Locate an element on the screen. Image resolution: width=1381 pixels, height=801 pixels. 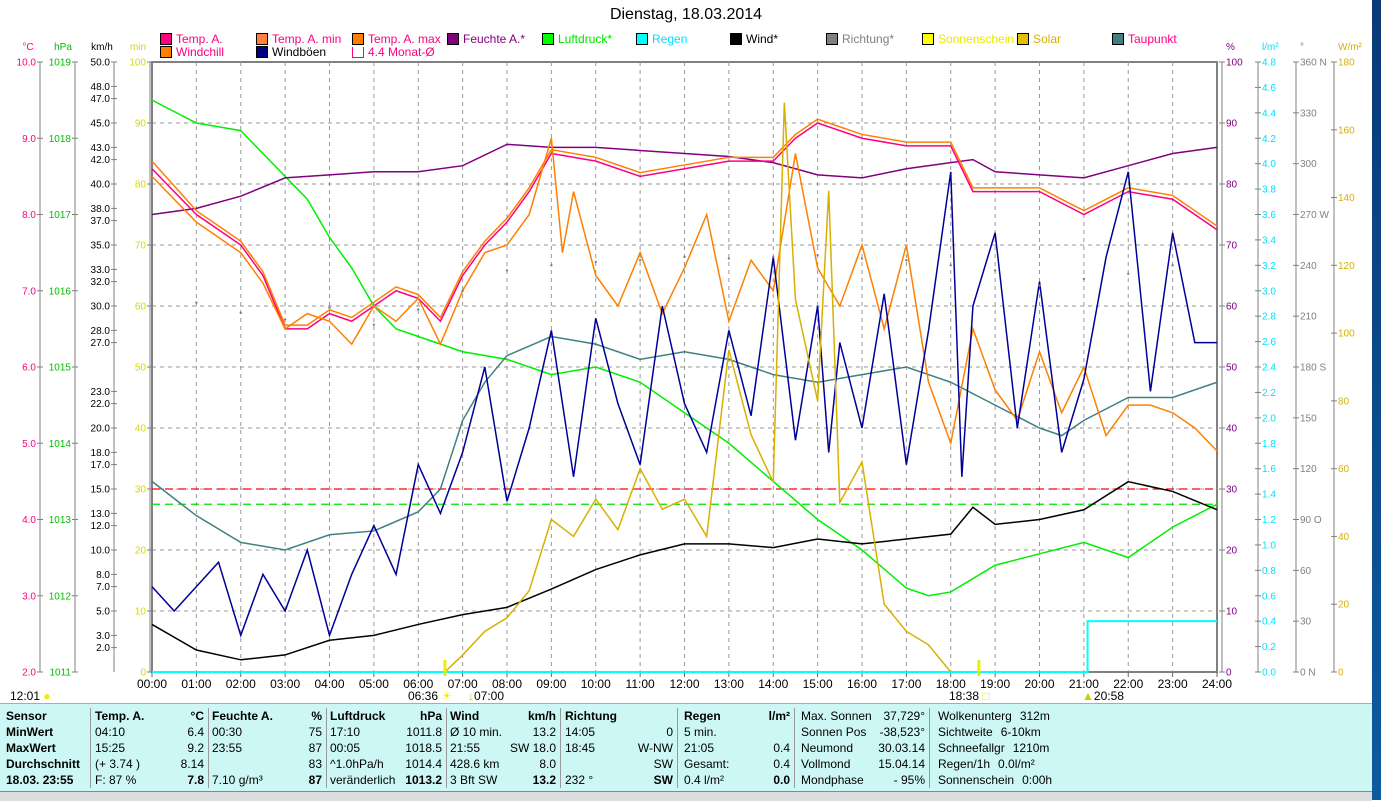
pressure-max: 1018.5 is located at coordinates (423, 748).